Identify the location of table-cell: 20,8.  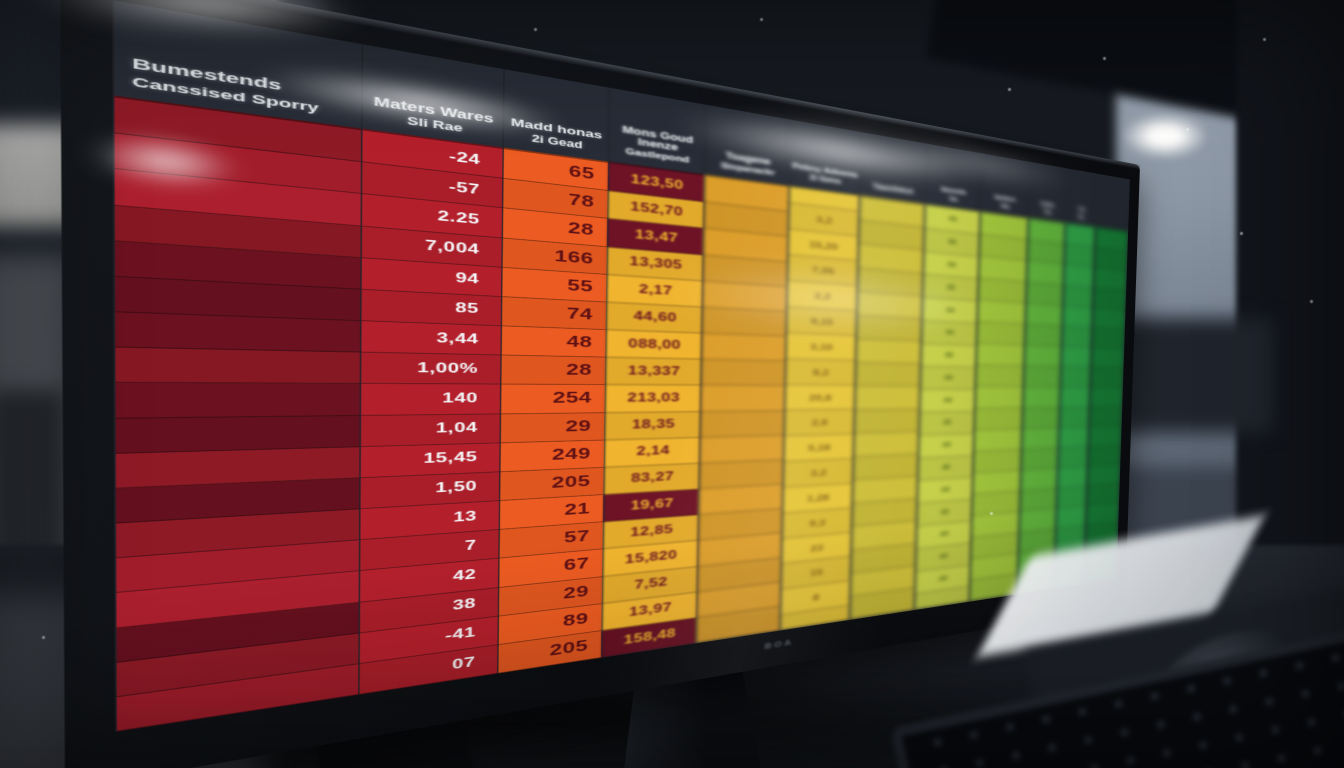
(819, 397).